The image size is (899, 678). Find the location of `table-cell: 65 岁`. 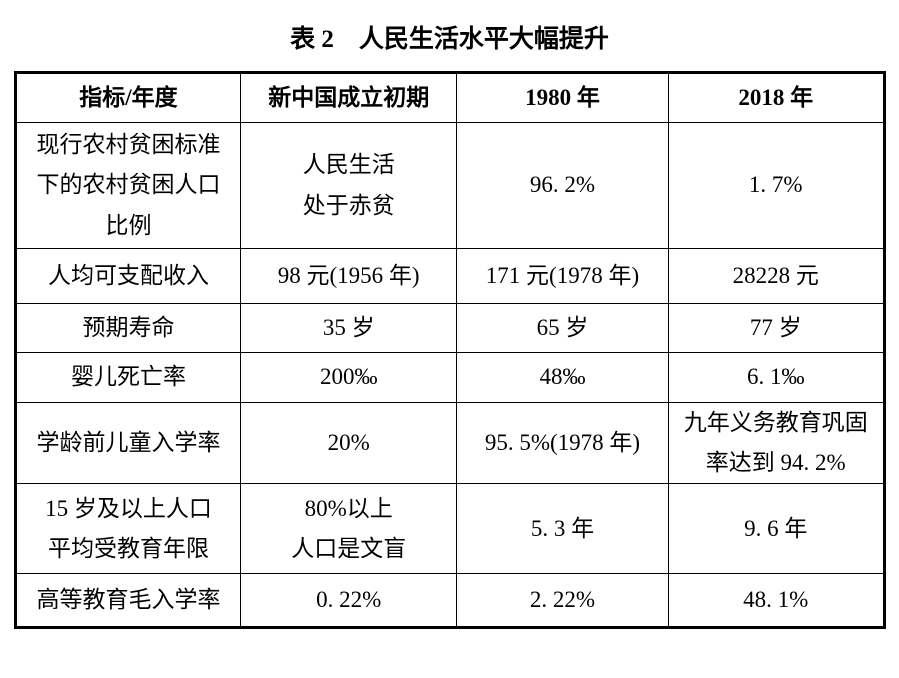

table-cell: 65 岁 is located at coordinates (562, 328).